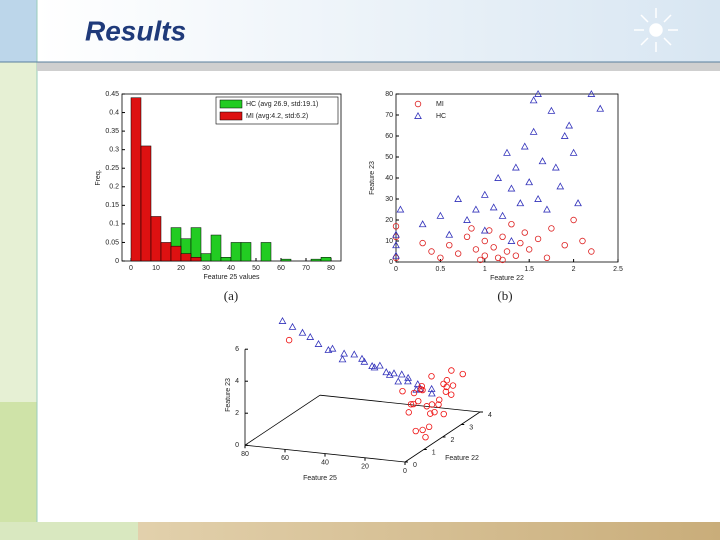 This screenshot has height=540, width=720. What do you see at coordinates (389, 178) in the screenshot?
I see `y-tick-label: 40` at bounding box center [389, 178].